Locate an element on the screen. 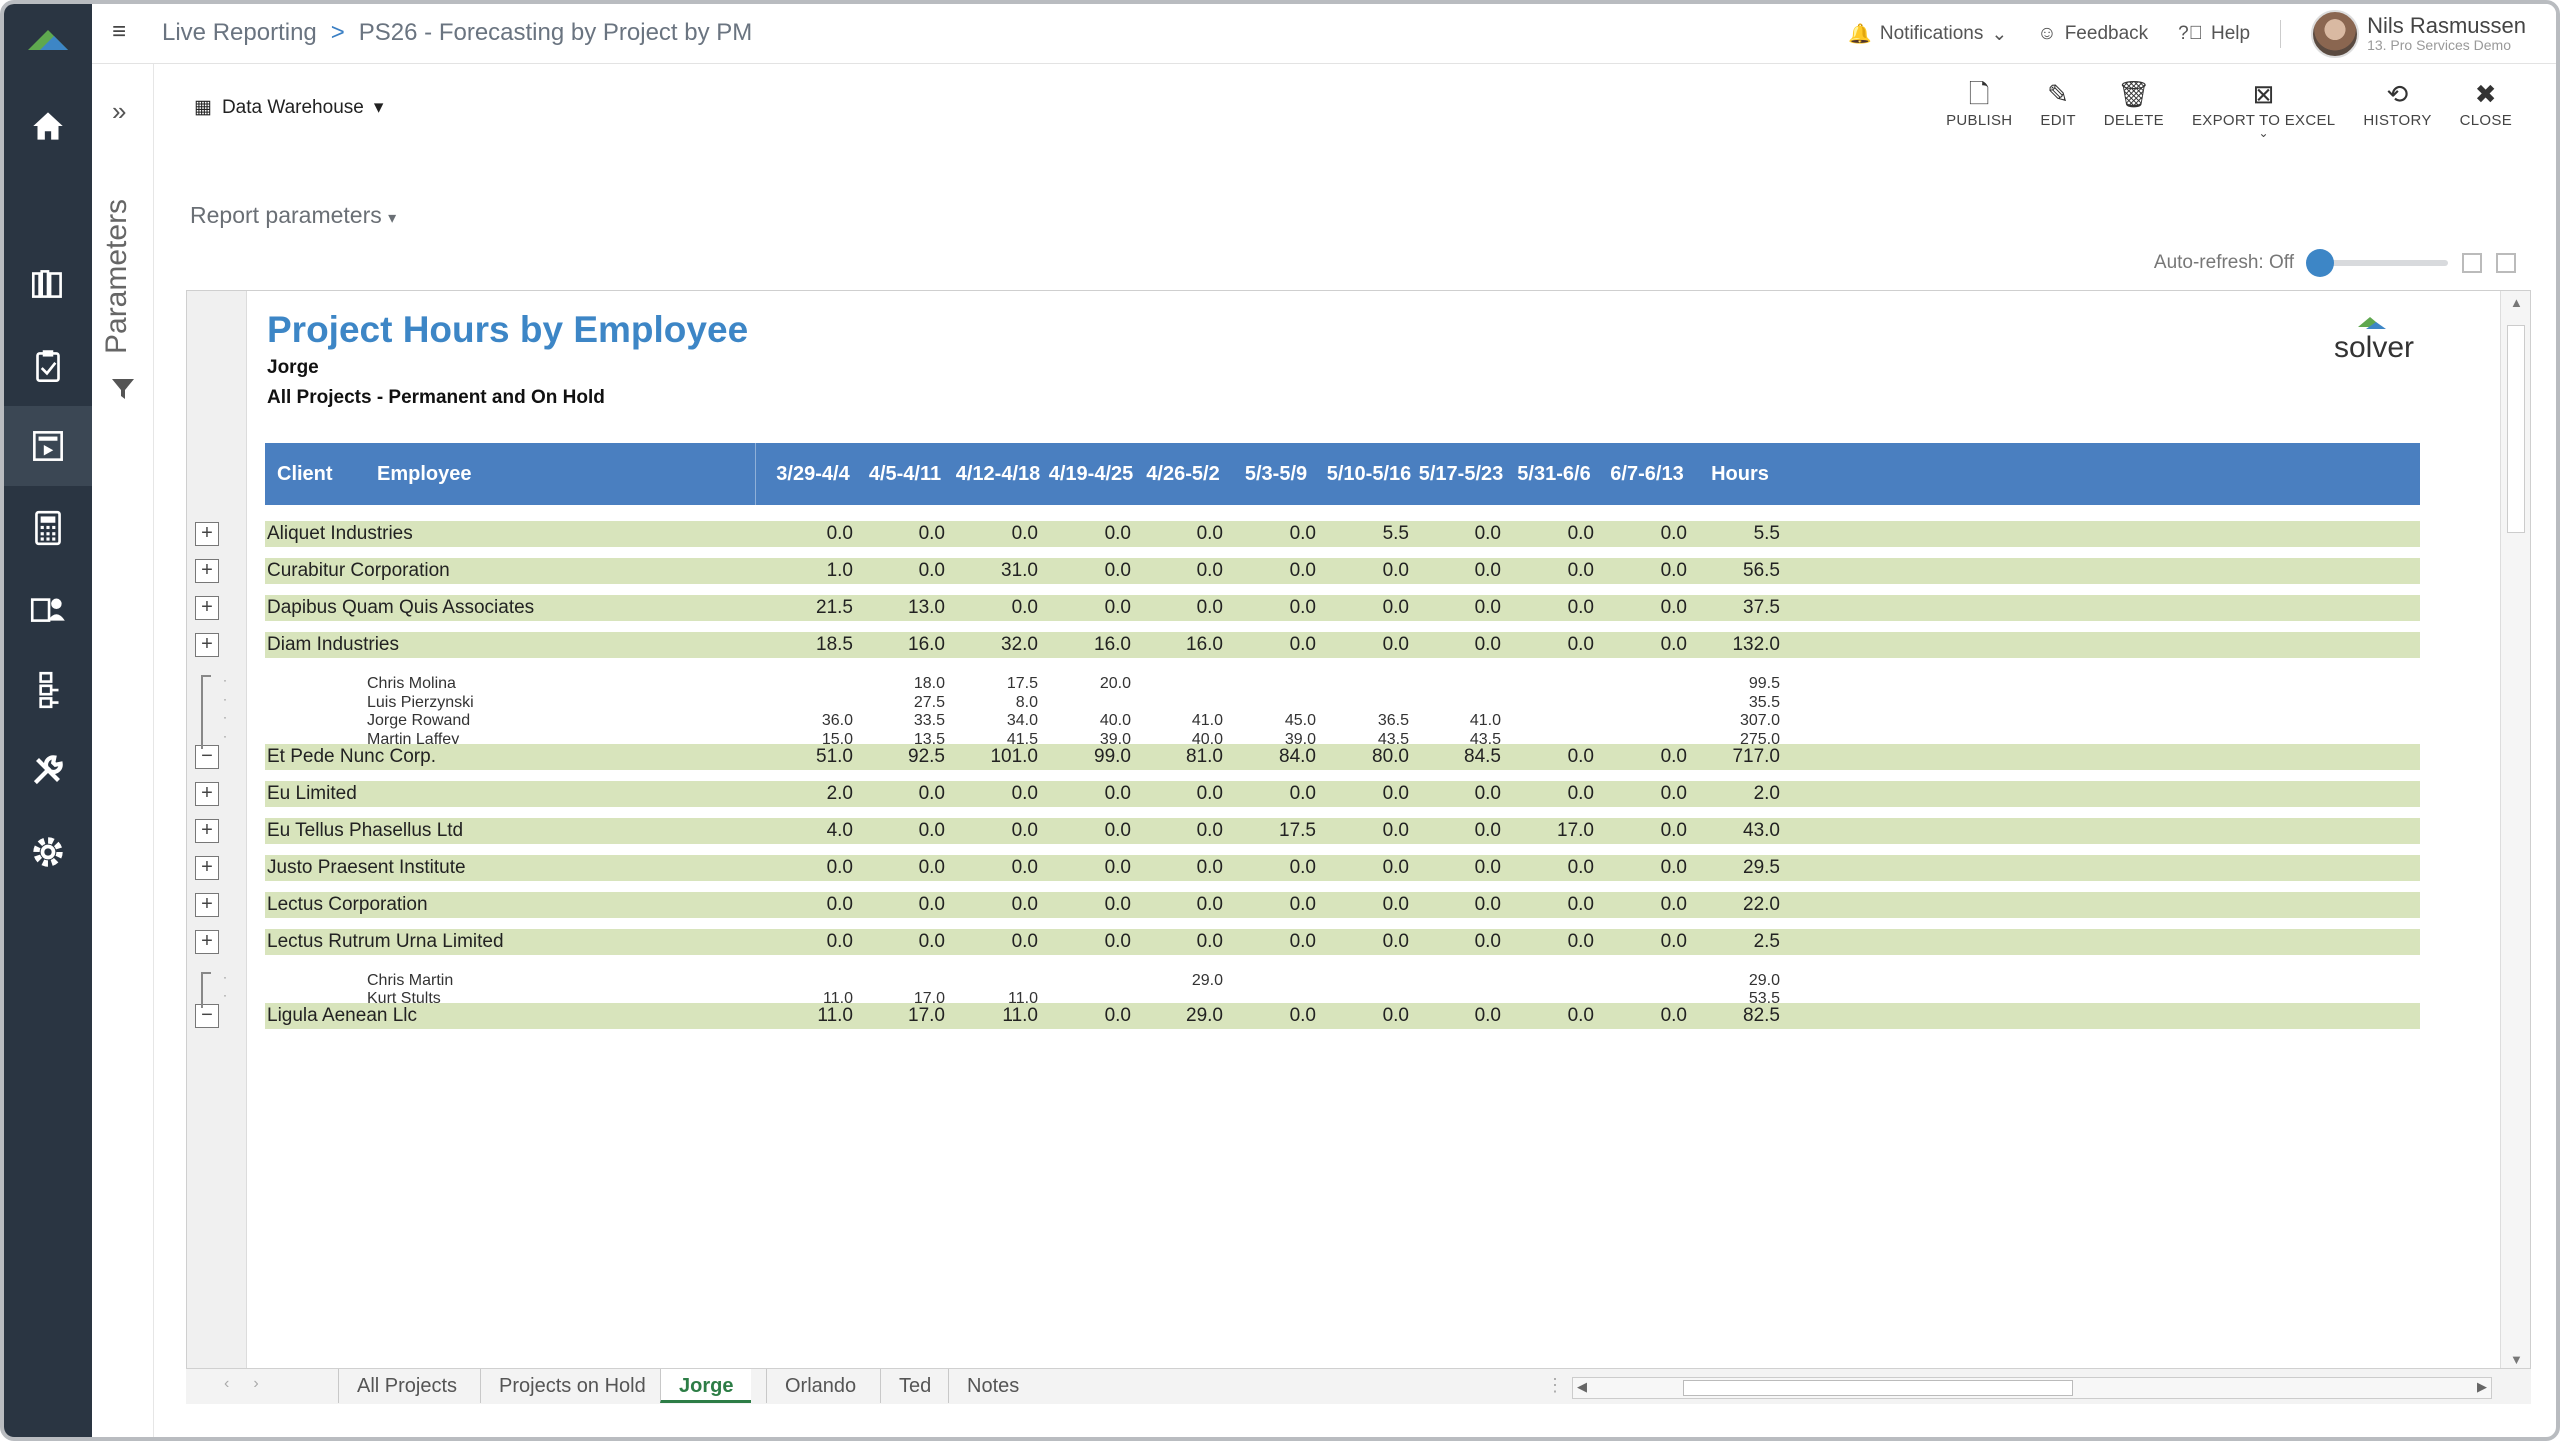 The width and height of the screenshot is (2560, 1441). data-source-selector: ▦ Data Warehouse ▾ is located at coordinates (288, 107).